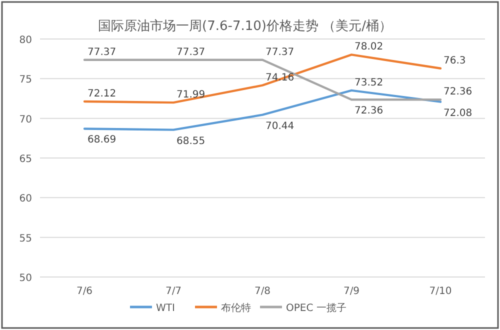 Image resolution: width=500 pixels, height=330 pixels. Describe the element at coordinates (25, 199) in the screenshot. I see `y-tick-label: 60` at that location.